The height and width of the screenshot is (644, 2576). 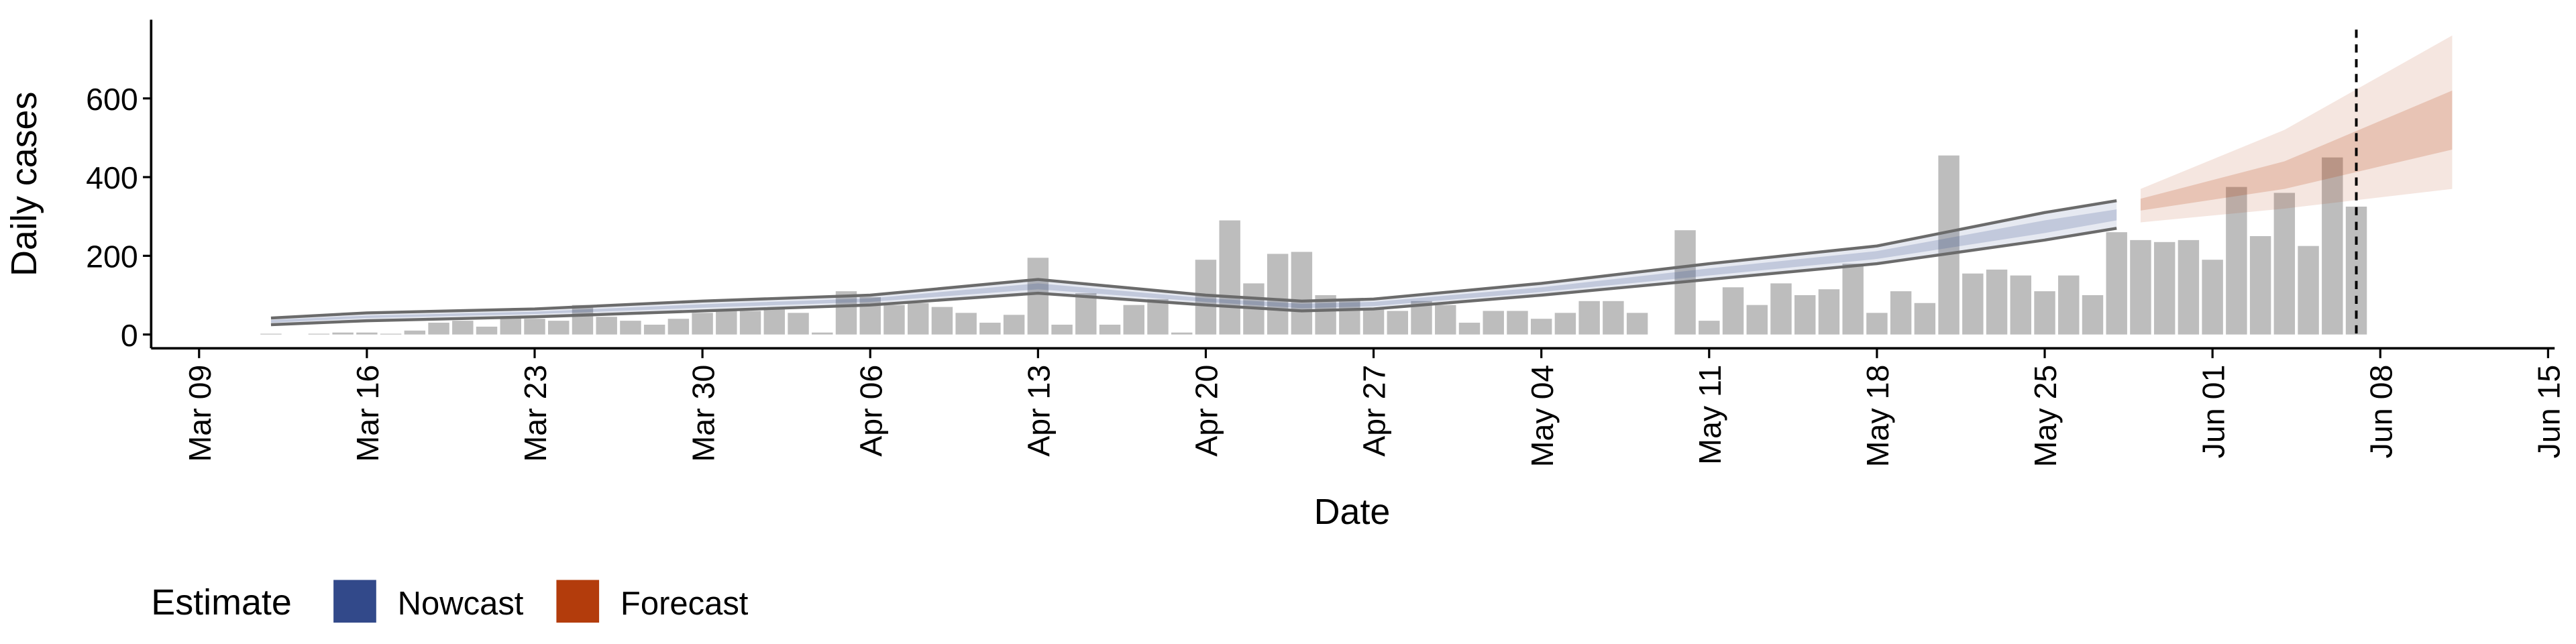 I want to click on x-tick-label: Mar 09, so click(x=199, y=413).